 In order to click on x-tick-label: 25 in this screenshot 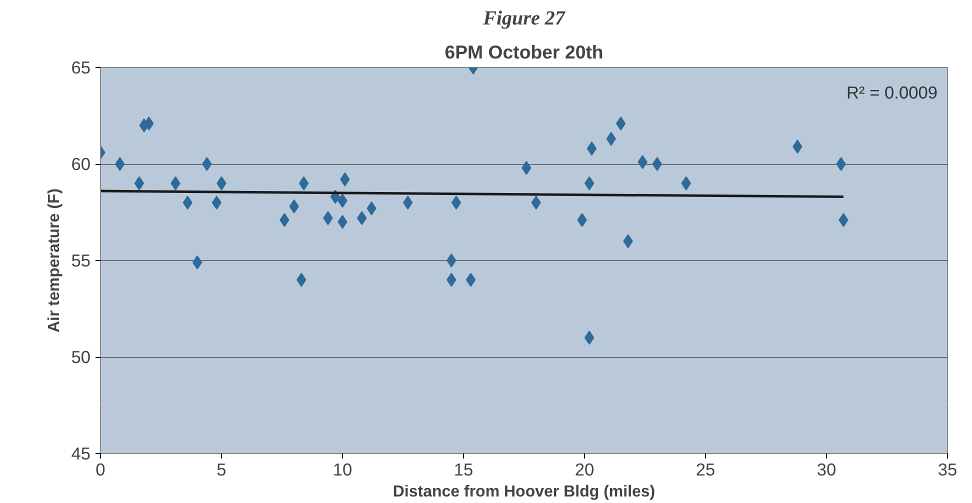, I will do `click(706, 470)`.